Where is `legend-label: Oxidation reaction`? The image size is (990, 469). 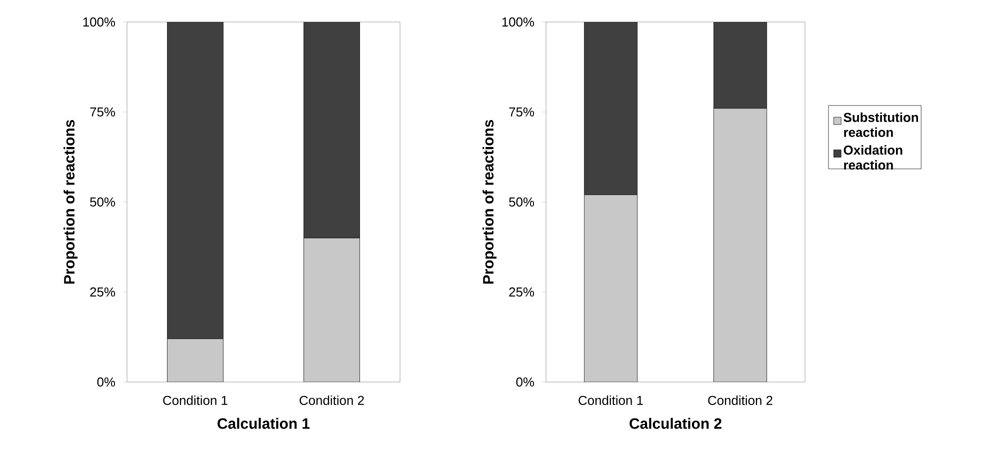 legend-label: Oxidation reaction is located at coordinates (873, 157).